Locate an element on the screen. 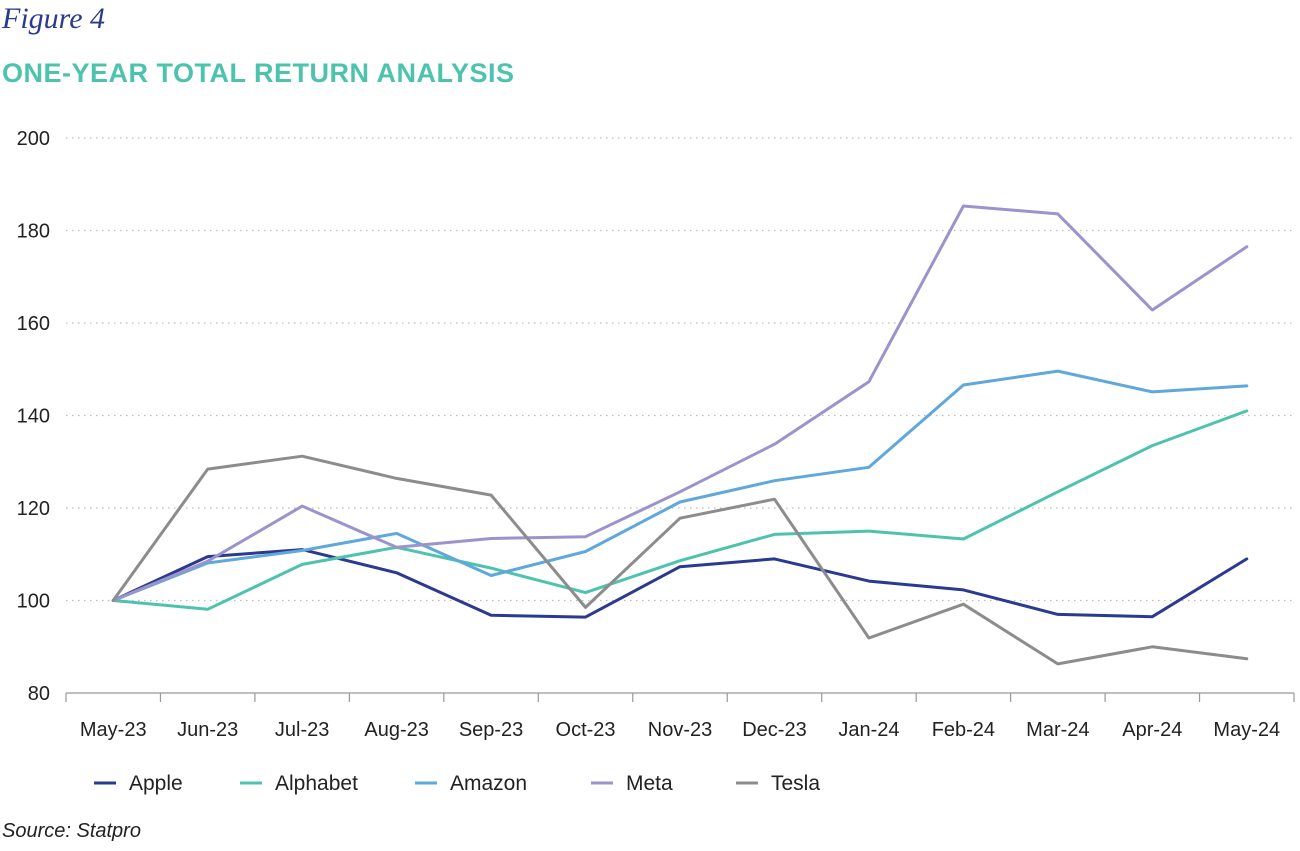 This screenshot has height=851, width=1300. x-tick-label: May-24 is located at coordinates (1246, 730).